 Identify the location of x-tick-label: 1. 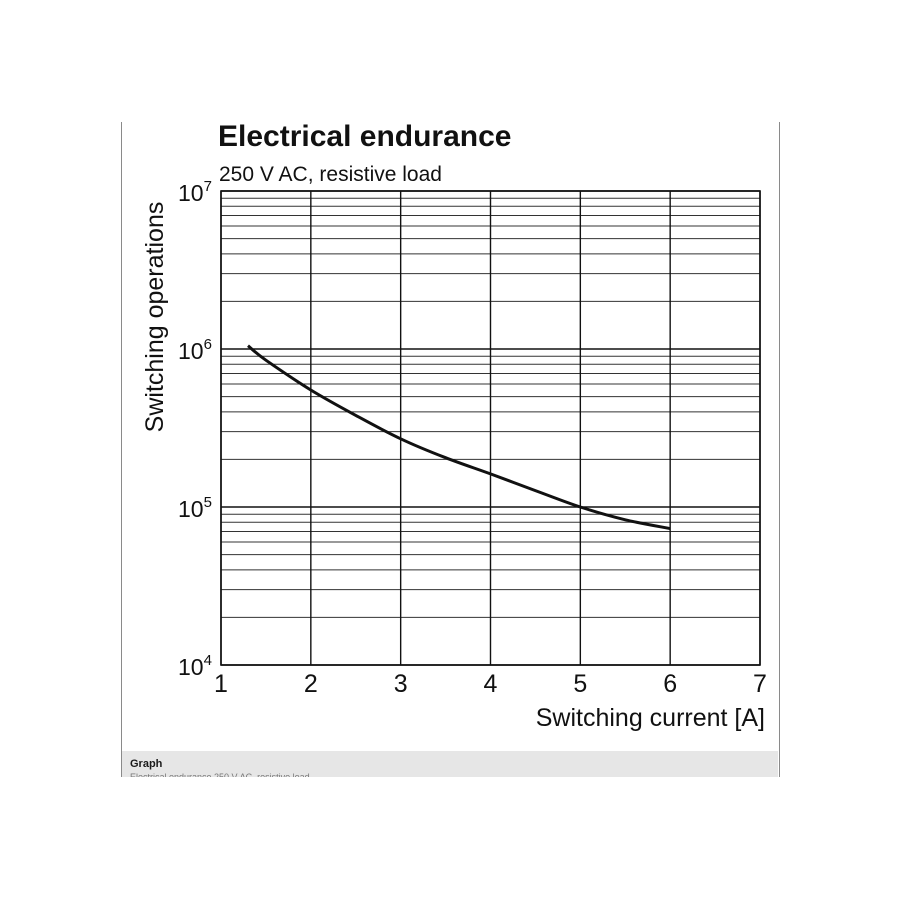
(221, 684).